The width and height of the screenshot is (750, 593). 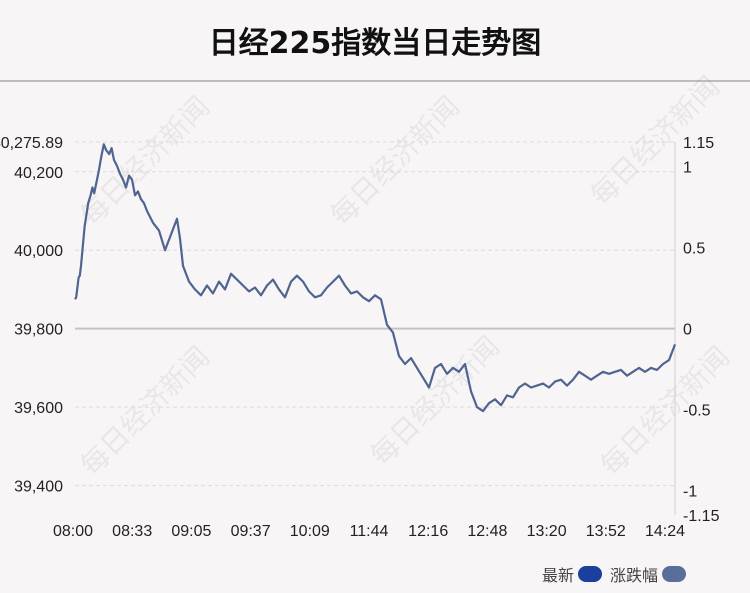 I want to click on x-tick-label: 08:00, so click(x=73, y=531).